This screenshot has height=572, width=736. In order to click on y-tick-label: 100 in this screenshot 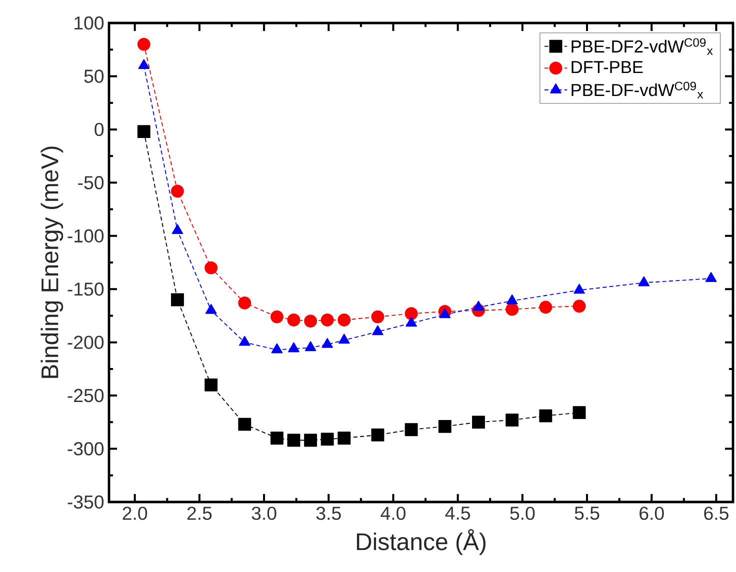, I will do `click(89, 23)`.